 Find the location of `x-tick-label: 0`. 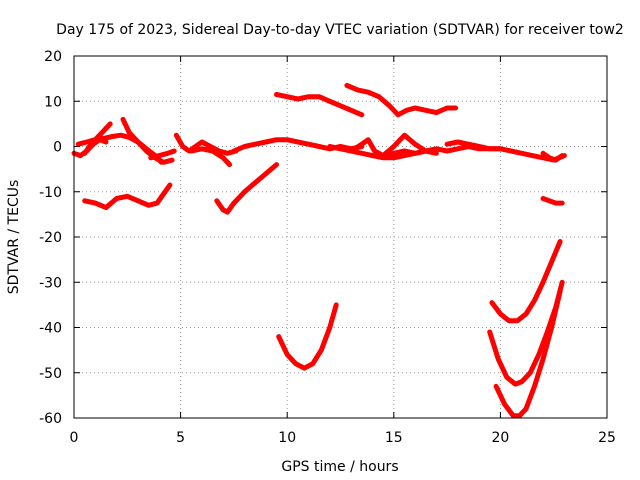

x-tick-label: 0 is located at coordinates (74, 438).